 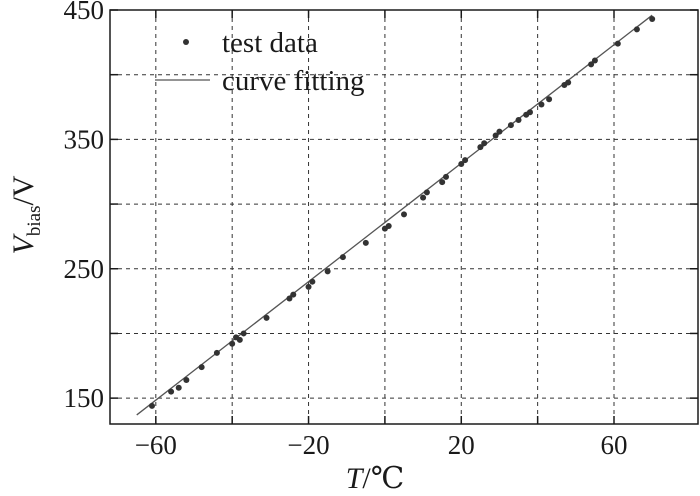 What do you see at coordinates (461, 445) in the screenshot?
I see `x-tick-label: 20` at bounding box center [461, 445].